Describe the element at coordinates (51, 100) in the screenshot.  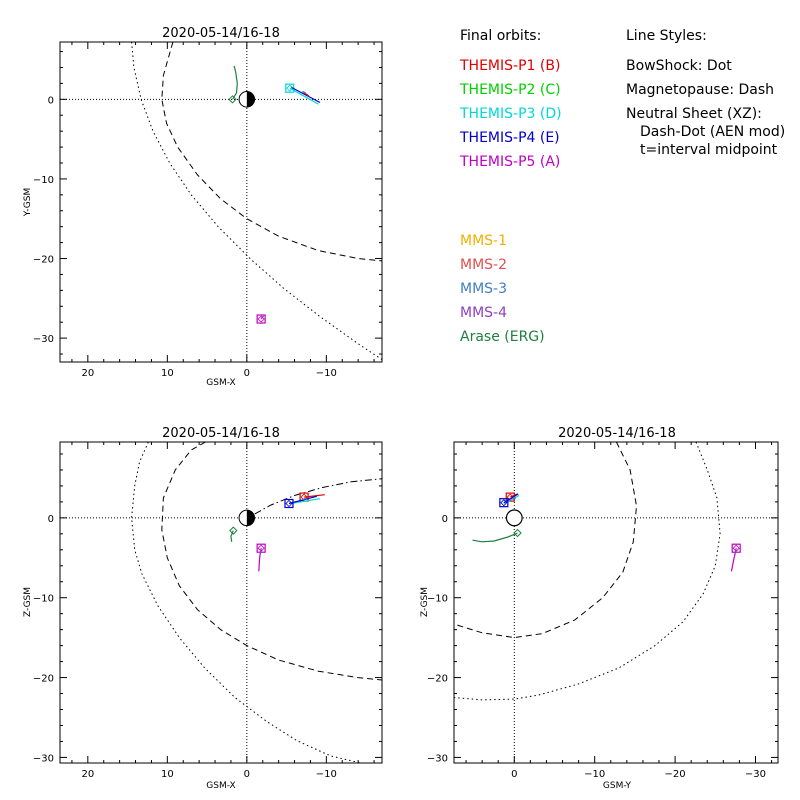
I see `xy-ytick-label: 0` at that location.